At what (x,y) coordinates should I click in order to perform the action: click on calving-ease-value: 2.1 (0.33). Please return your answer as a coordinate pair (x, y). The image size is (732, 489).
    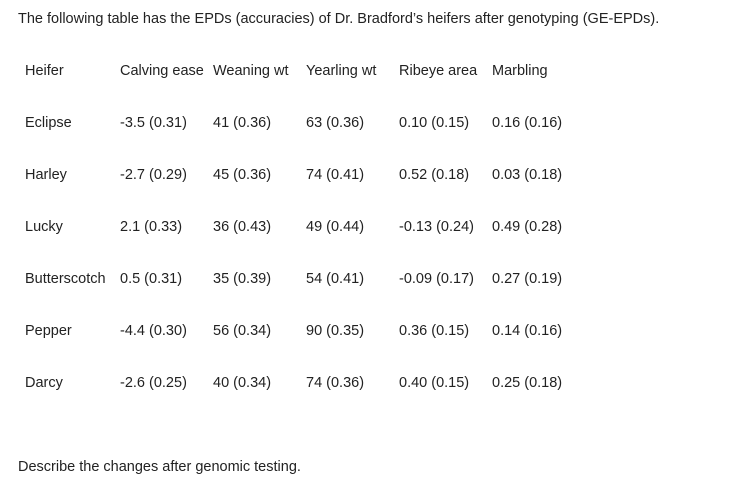
    Looking at the image, I should click on (151, 227).